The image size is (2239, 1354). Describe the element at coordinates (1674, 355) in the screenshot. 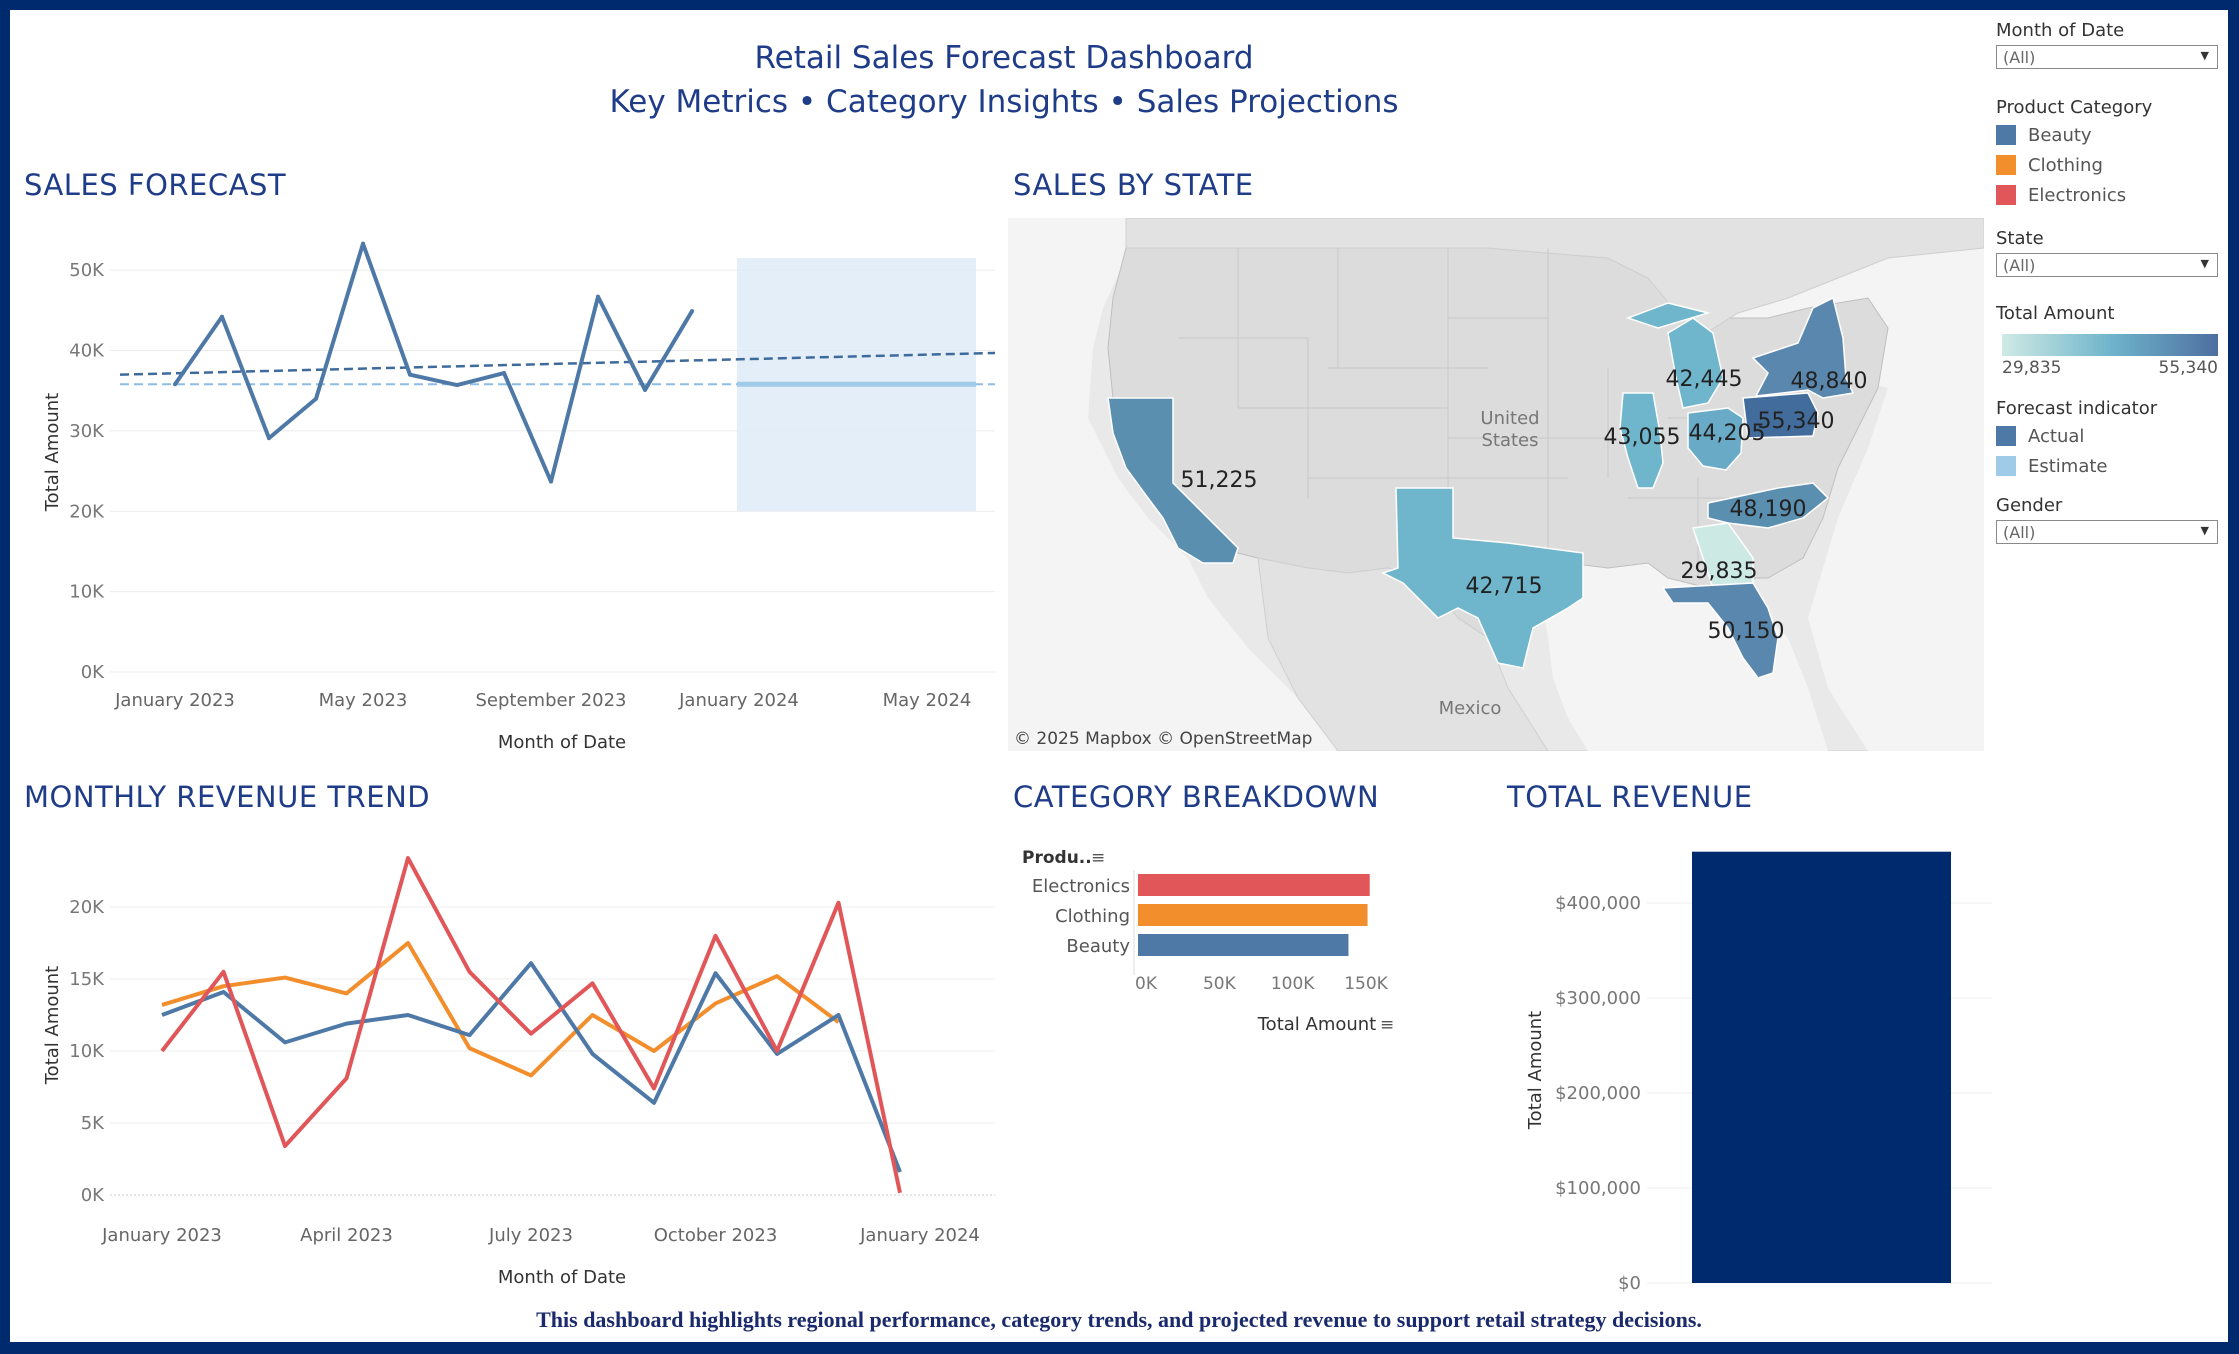

I see `state-michigan` at that location.